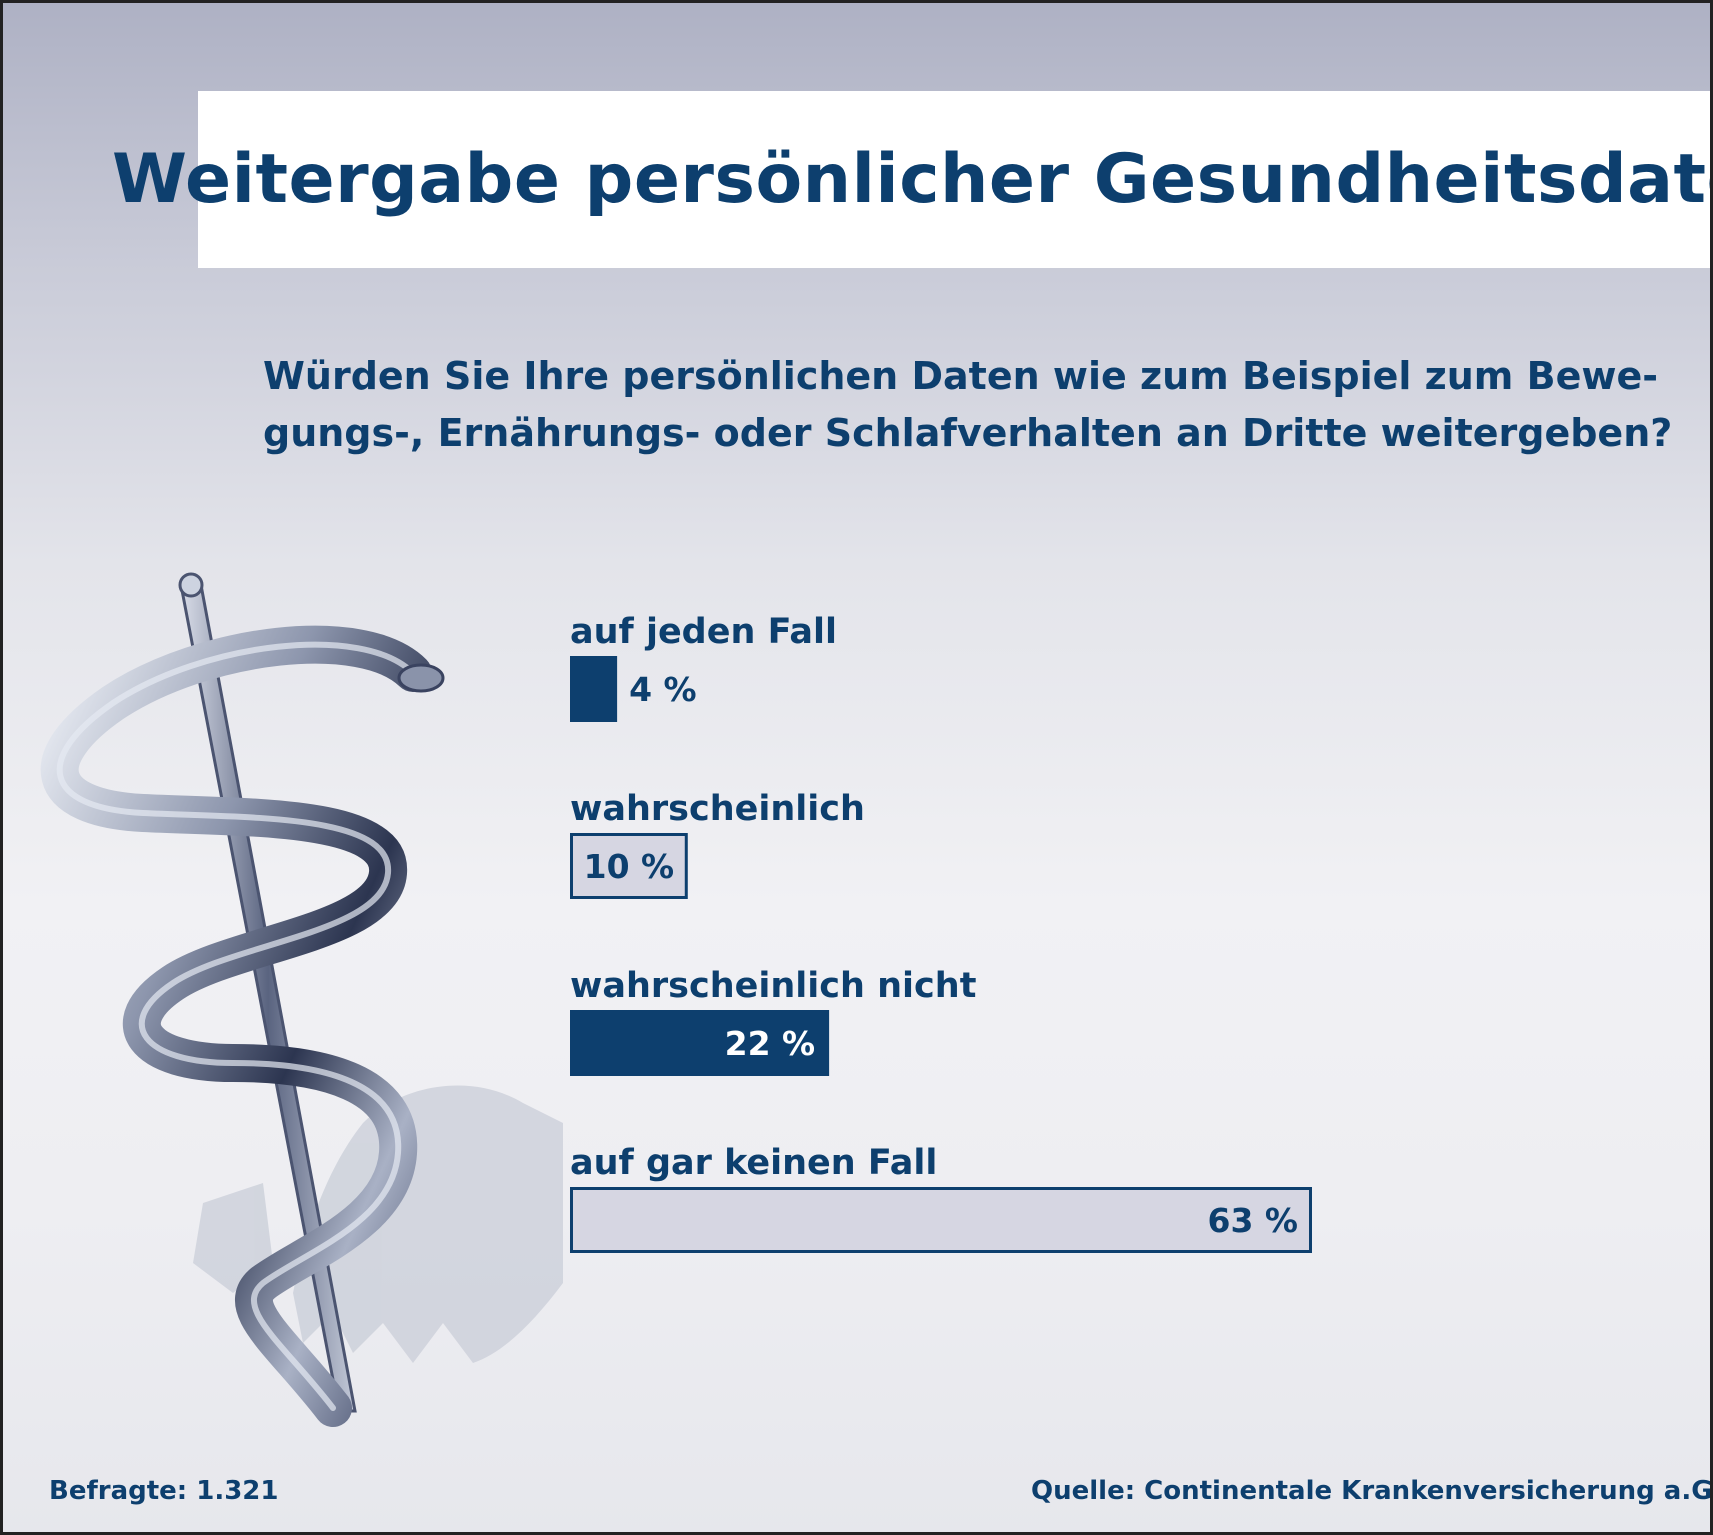  I want to click on category-label: wahrscheinlich nicht, so click(773, 986).